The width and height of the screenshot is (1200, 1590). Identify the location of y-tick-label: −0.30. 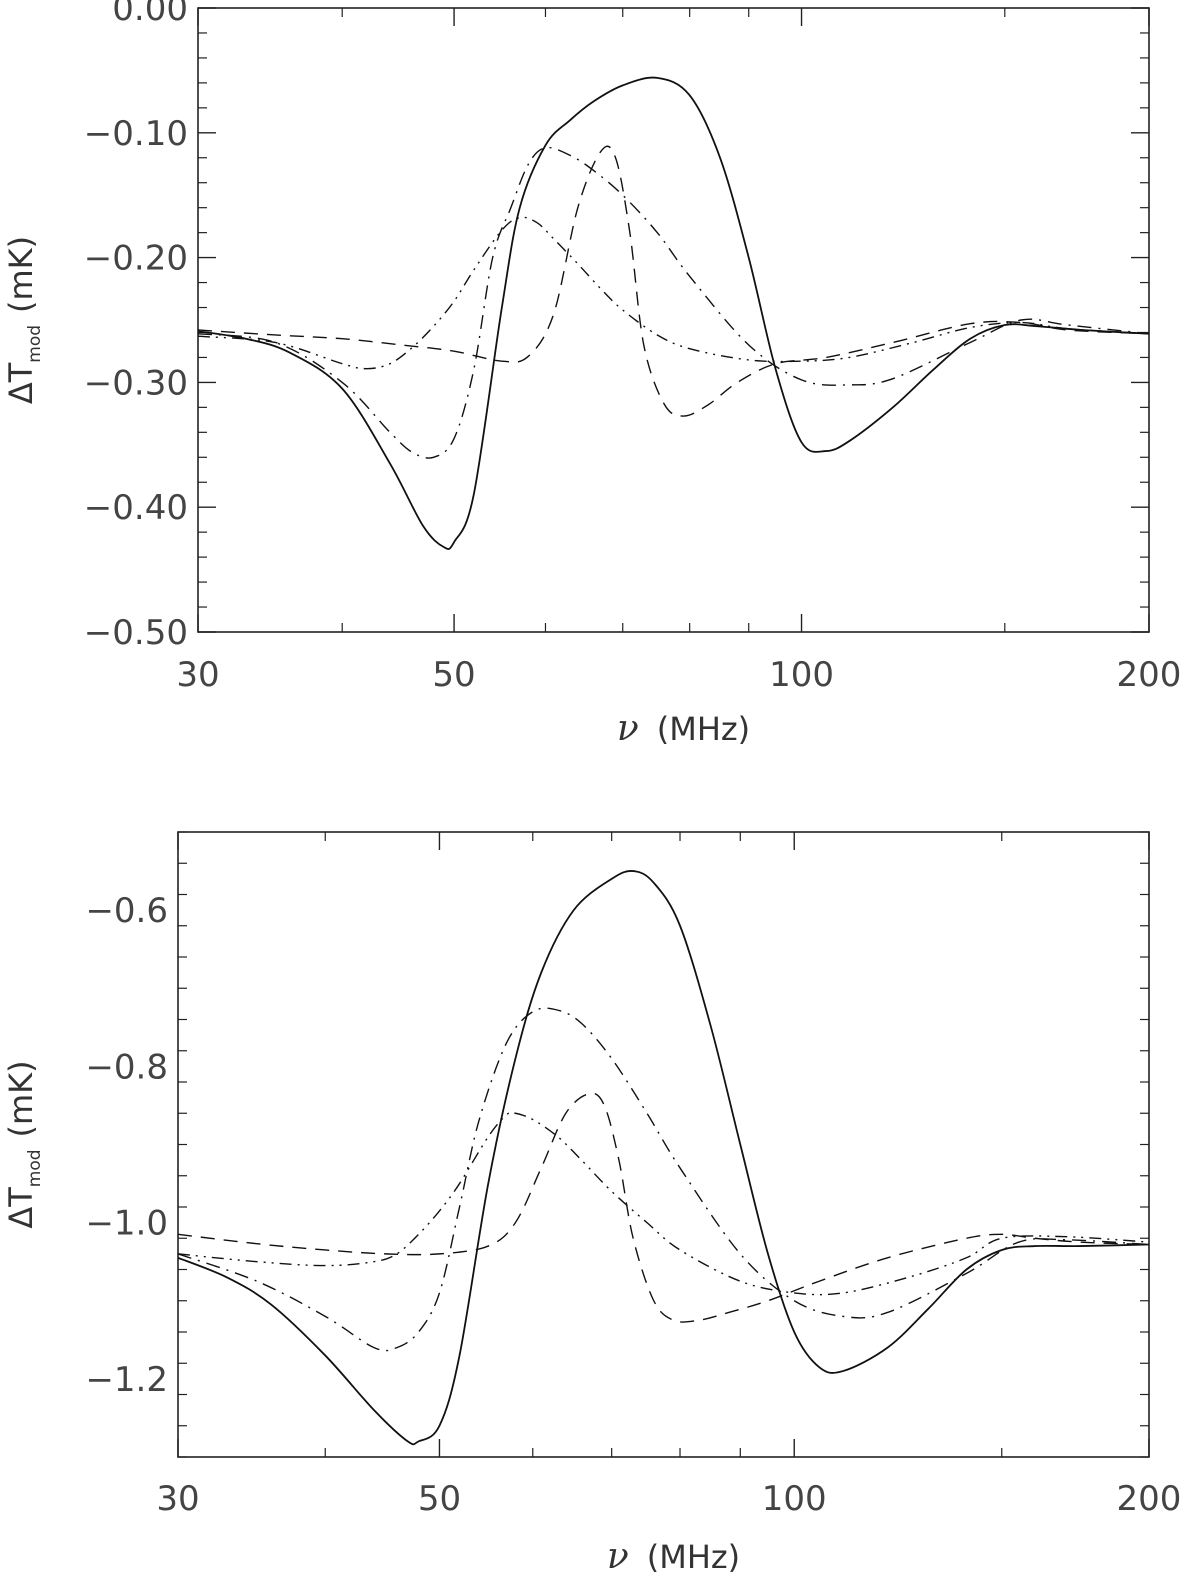
(136, 383).